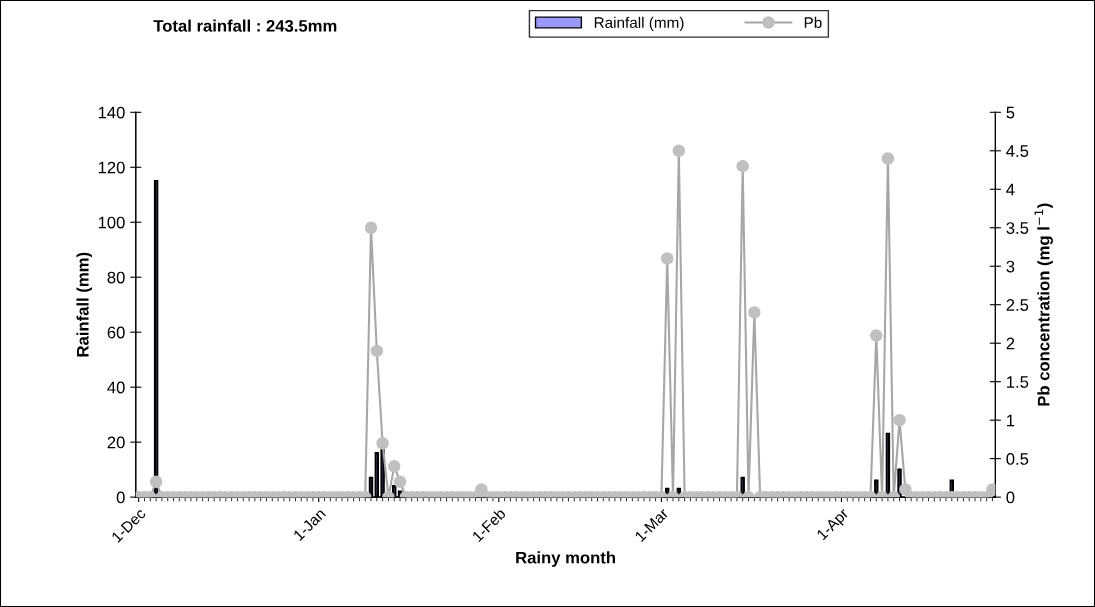 The image size is (1095, 607). I want to click on chart-title: Total rainfall : 243.5mm, so click(245, 25).